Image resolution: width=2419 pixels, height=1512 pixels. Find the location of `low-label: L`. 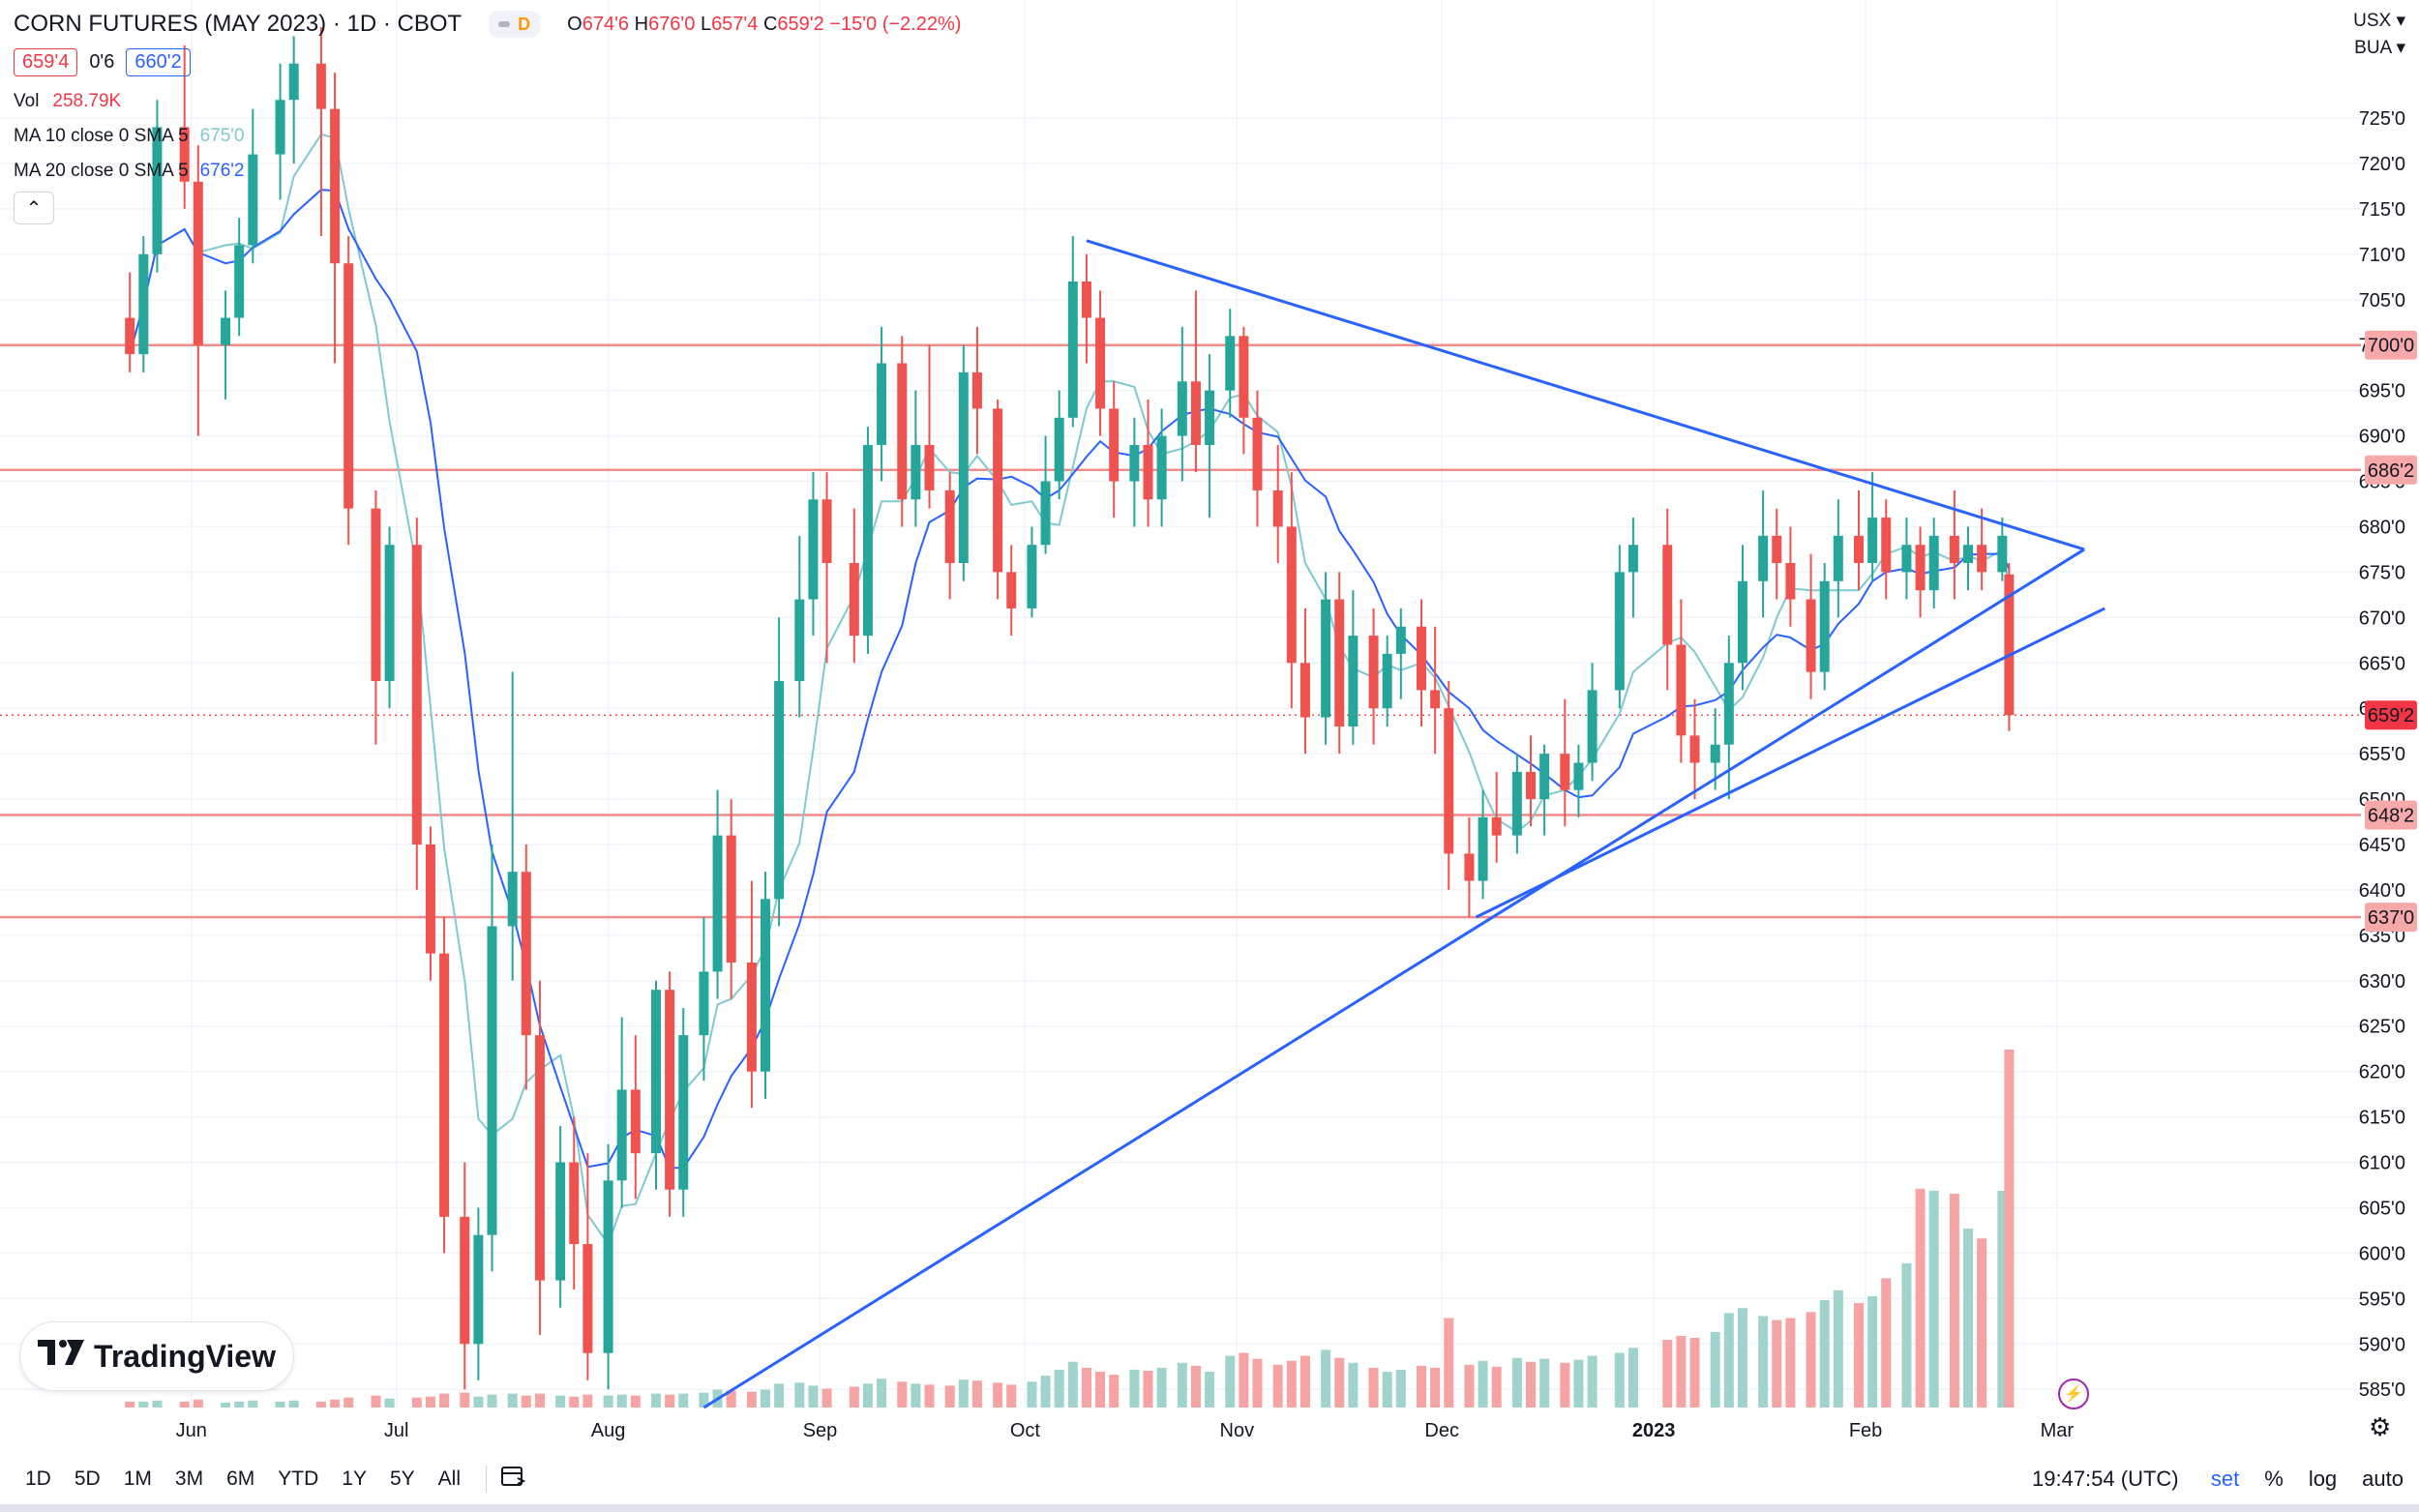

low-label: L is located at coordinates (706, 24).